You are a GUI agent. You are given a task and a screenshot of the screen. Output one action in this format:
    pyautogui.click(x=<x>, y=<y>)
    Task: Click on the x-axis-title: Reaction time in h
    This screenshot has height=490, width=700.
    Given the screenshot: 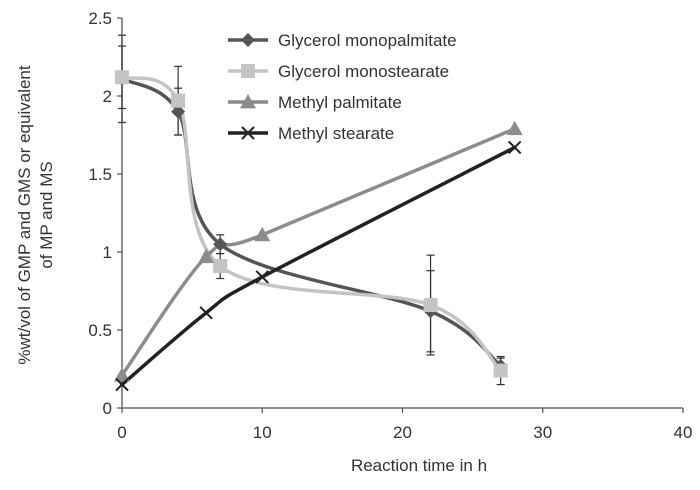 What is the action you would take?
    pyautogui.click(x=419, y=465)
    